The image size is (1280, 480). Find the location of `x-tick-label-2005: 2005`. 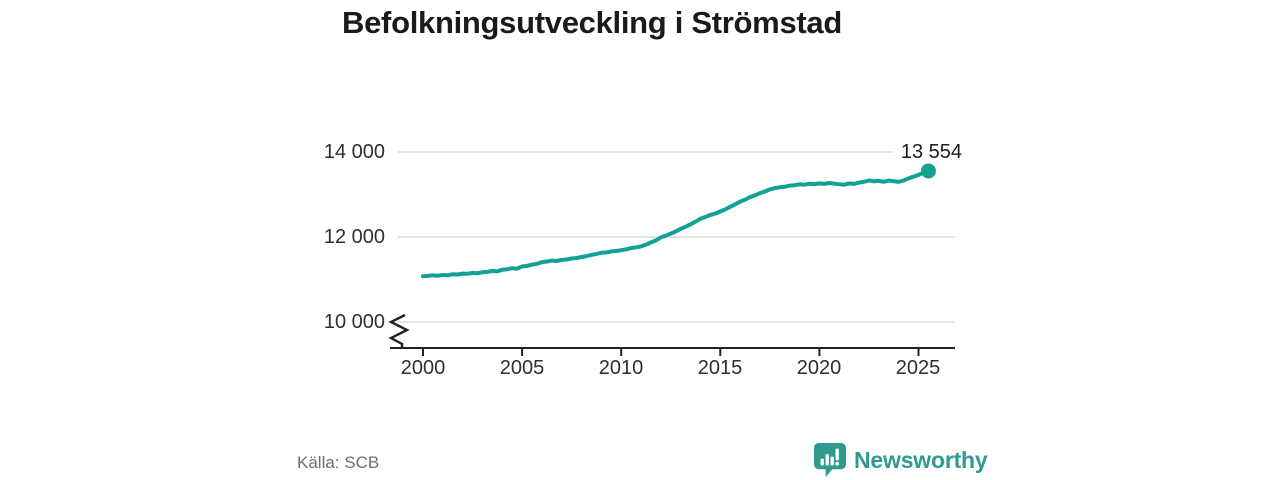

x-tick-label-2005: 2005 is located at coordinates (522, 368).